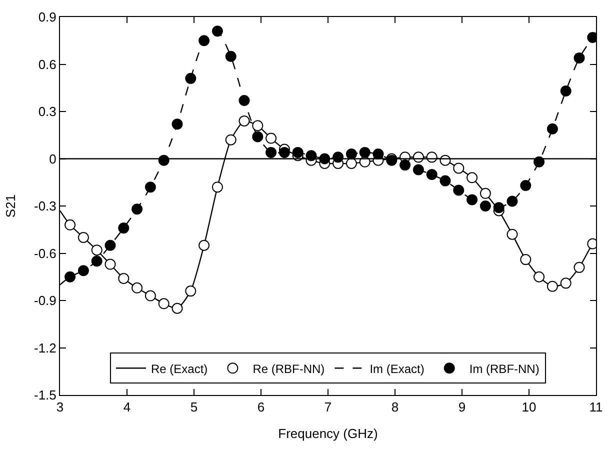 The width and height of the screenshot is (613, 449). I want to click on x-tick-label: 11, so click(596, 407).